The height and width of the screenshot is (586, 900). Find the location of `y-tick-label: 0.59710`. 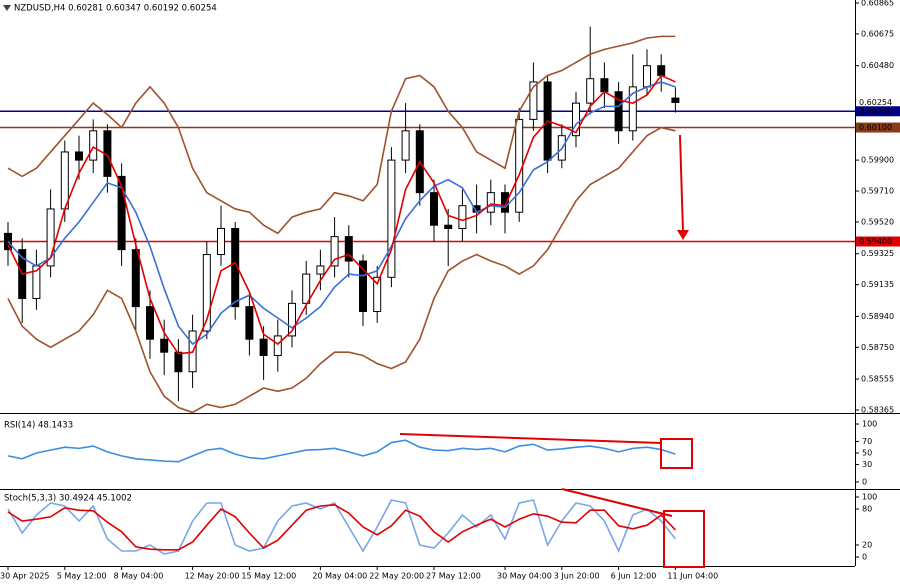

y-tick-label: 0.59710 is located at coordinates (877, 191).